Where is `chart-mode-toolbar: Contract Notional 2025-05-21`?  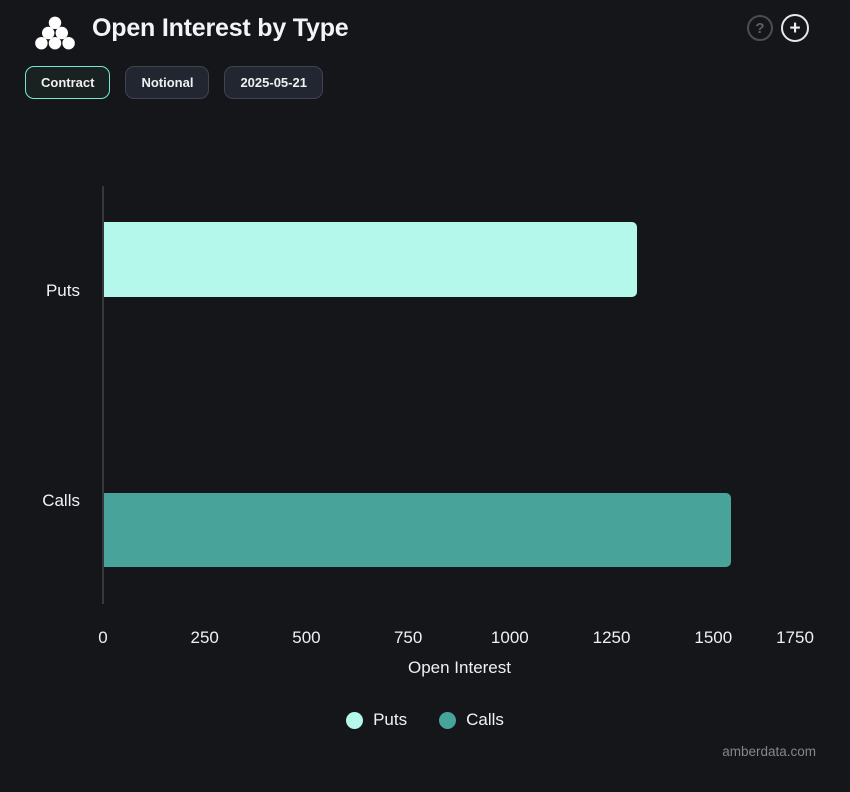 chart-mode-toolbar: Contract Notional 2025-05-21 is located at coordinates (174, 82).